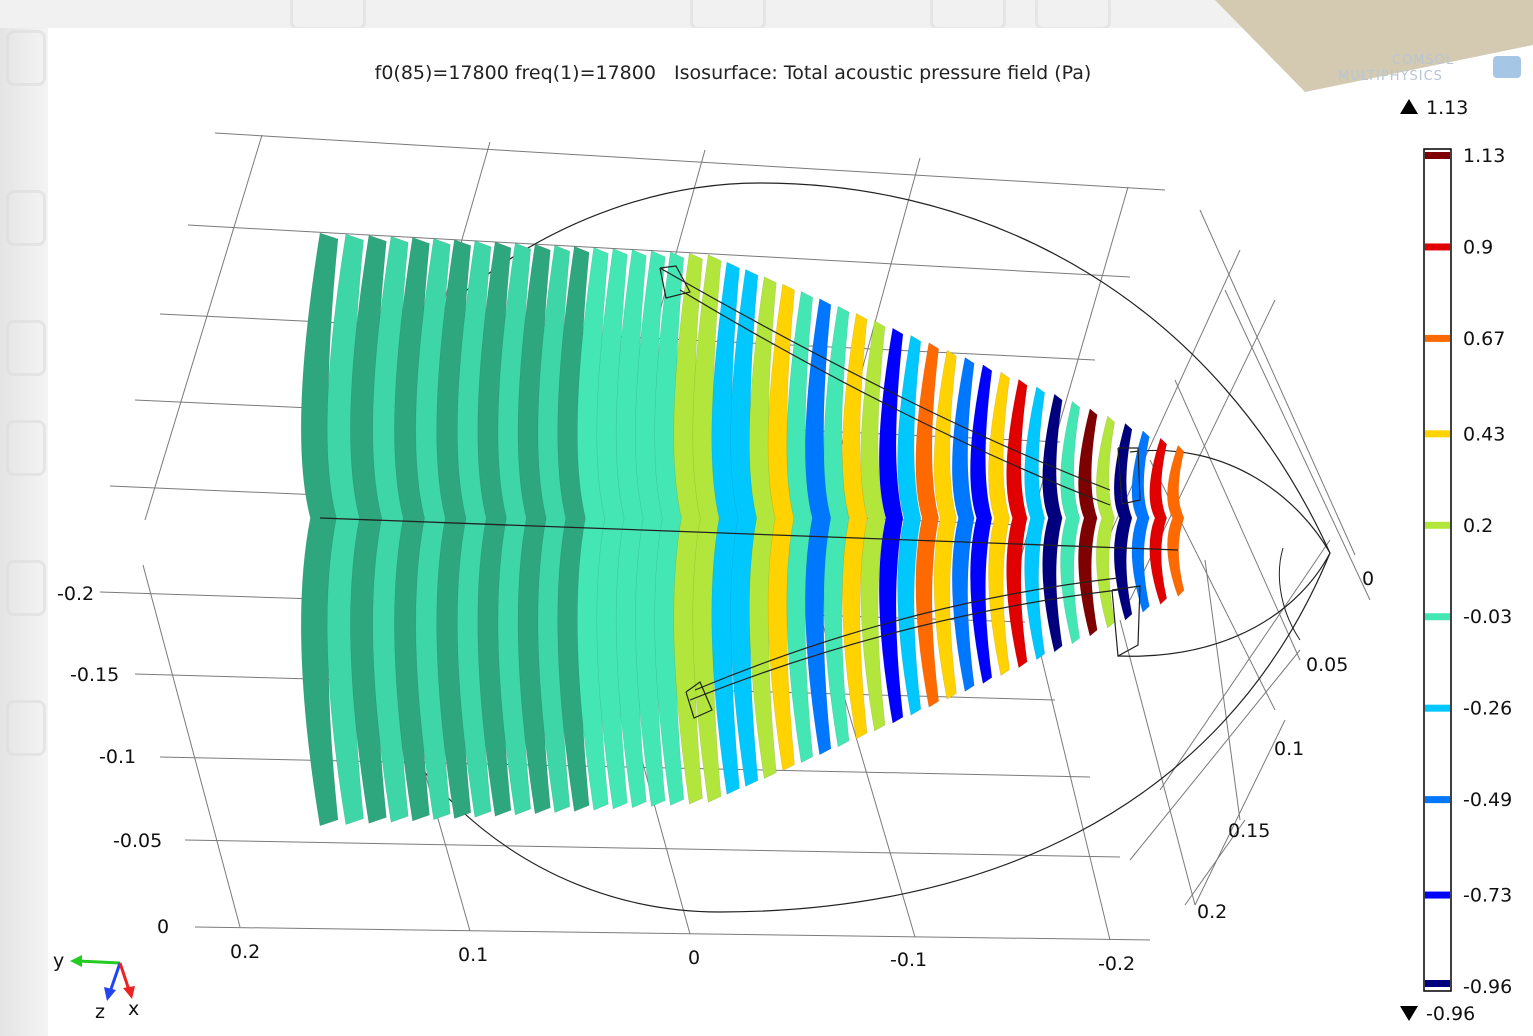 This screenshot has height=1036, width=1533. Describe the element at coordinates (58, 961) in the screenshot. I see `triad-y-label: y` at that location.